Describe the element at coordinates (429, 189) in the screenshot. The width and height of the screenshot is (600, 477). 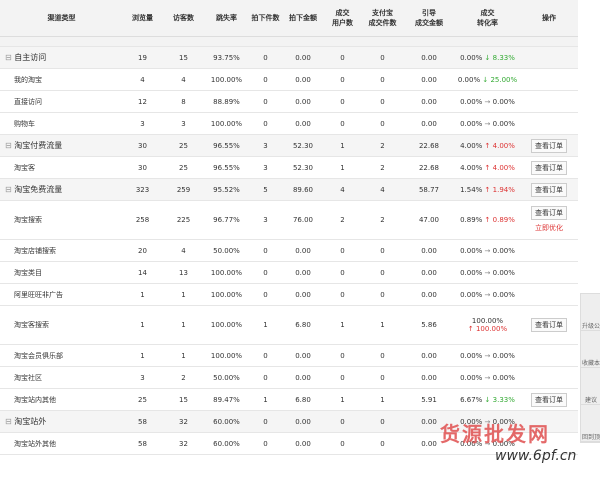
I see `cell: 58.77` at that location.